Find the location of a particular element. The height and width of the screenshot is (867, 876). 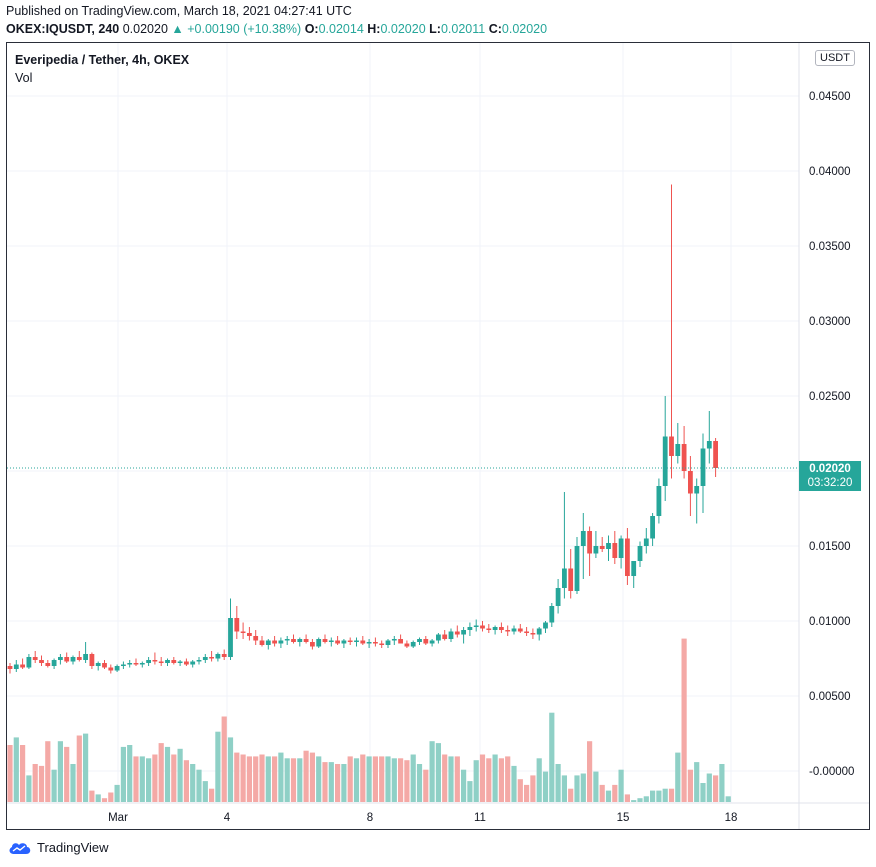

open-label: O: is located at coordinates (311, 29).